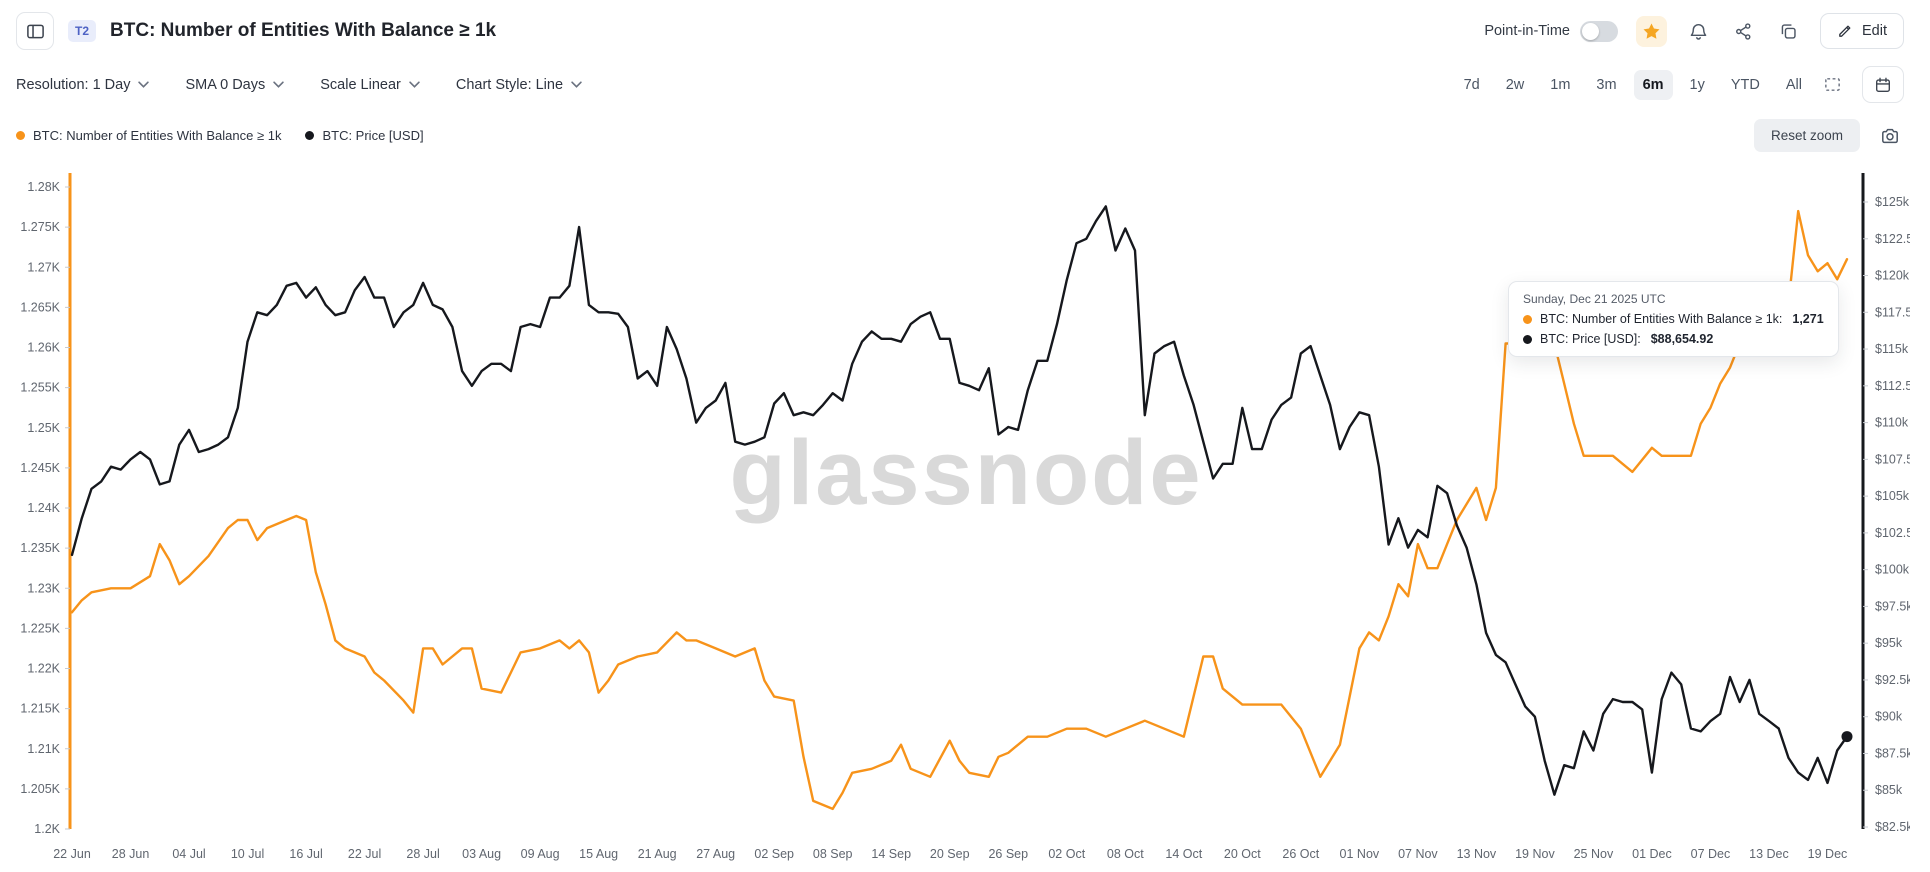 This screenshot has height=872, width=1930. What do you see at coordinates (1594, 854) in the screenshot?
I see `x-axis-tick-label: 25 Nov` at bounding box center [1594, 854].